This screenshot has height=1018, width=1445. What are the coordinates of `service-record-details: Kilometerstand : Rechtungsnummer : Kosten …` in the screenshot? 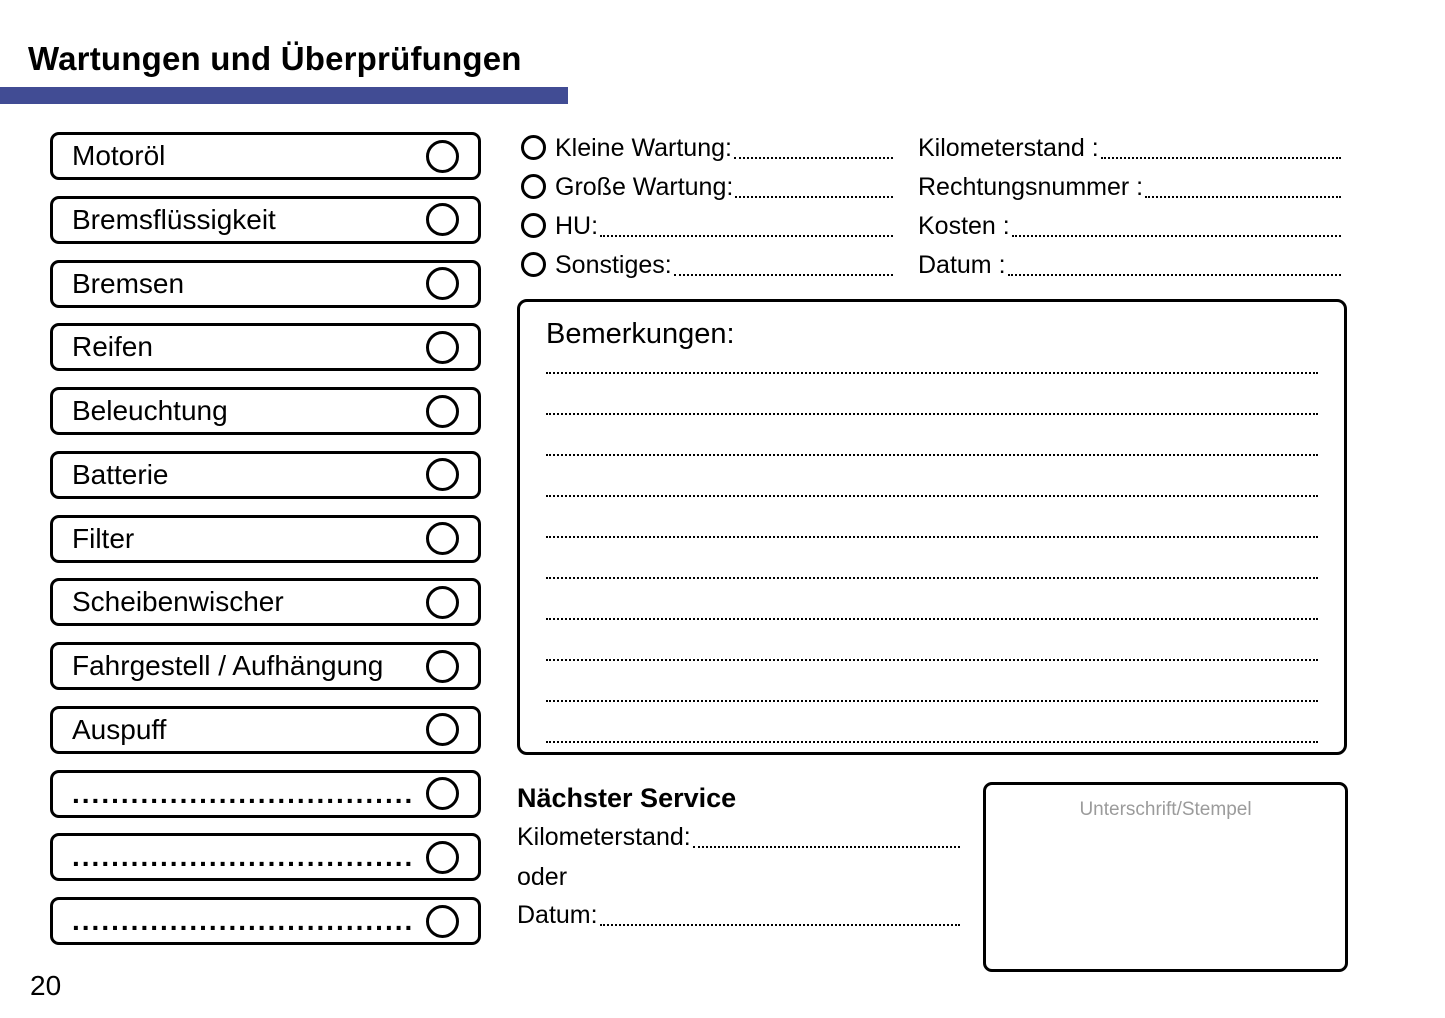 It's located at (1129, 204).